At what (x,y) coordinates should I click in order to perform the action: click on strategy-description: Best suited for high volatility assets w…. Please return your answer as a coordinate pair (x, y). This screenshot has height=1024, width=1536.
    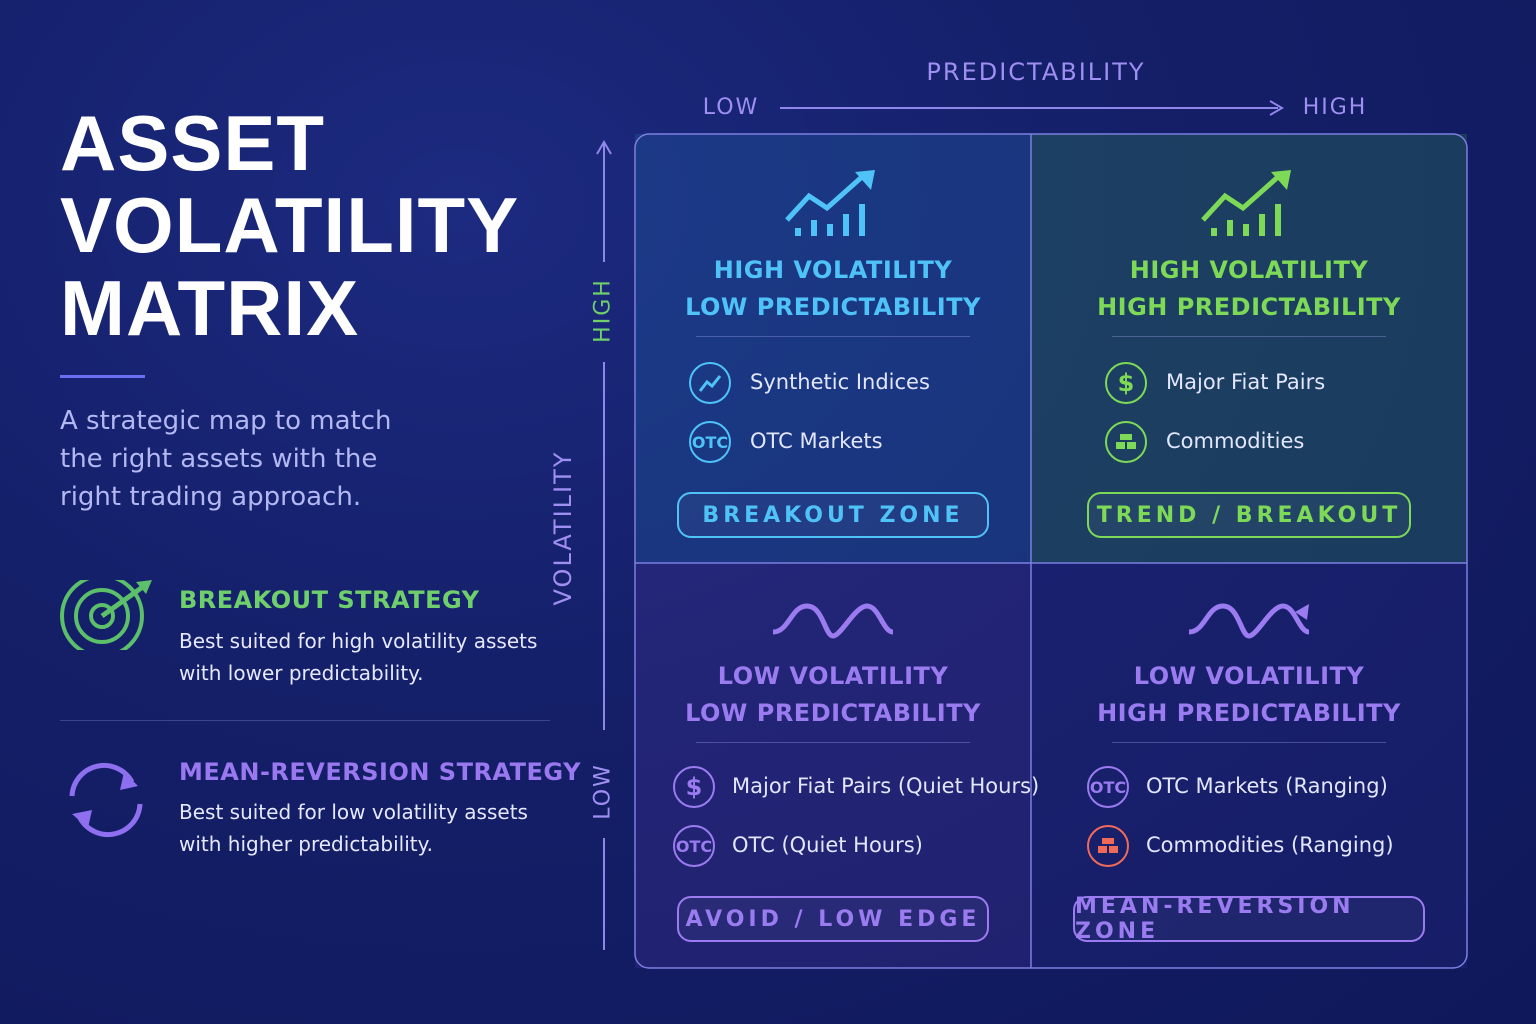
    Looking at the image, I should click on (358, 657).